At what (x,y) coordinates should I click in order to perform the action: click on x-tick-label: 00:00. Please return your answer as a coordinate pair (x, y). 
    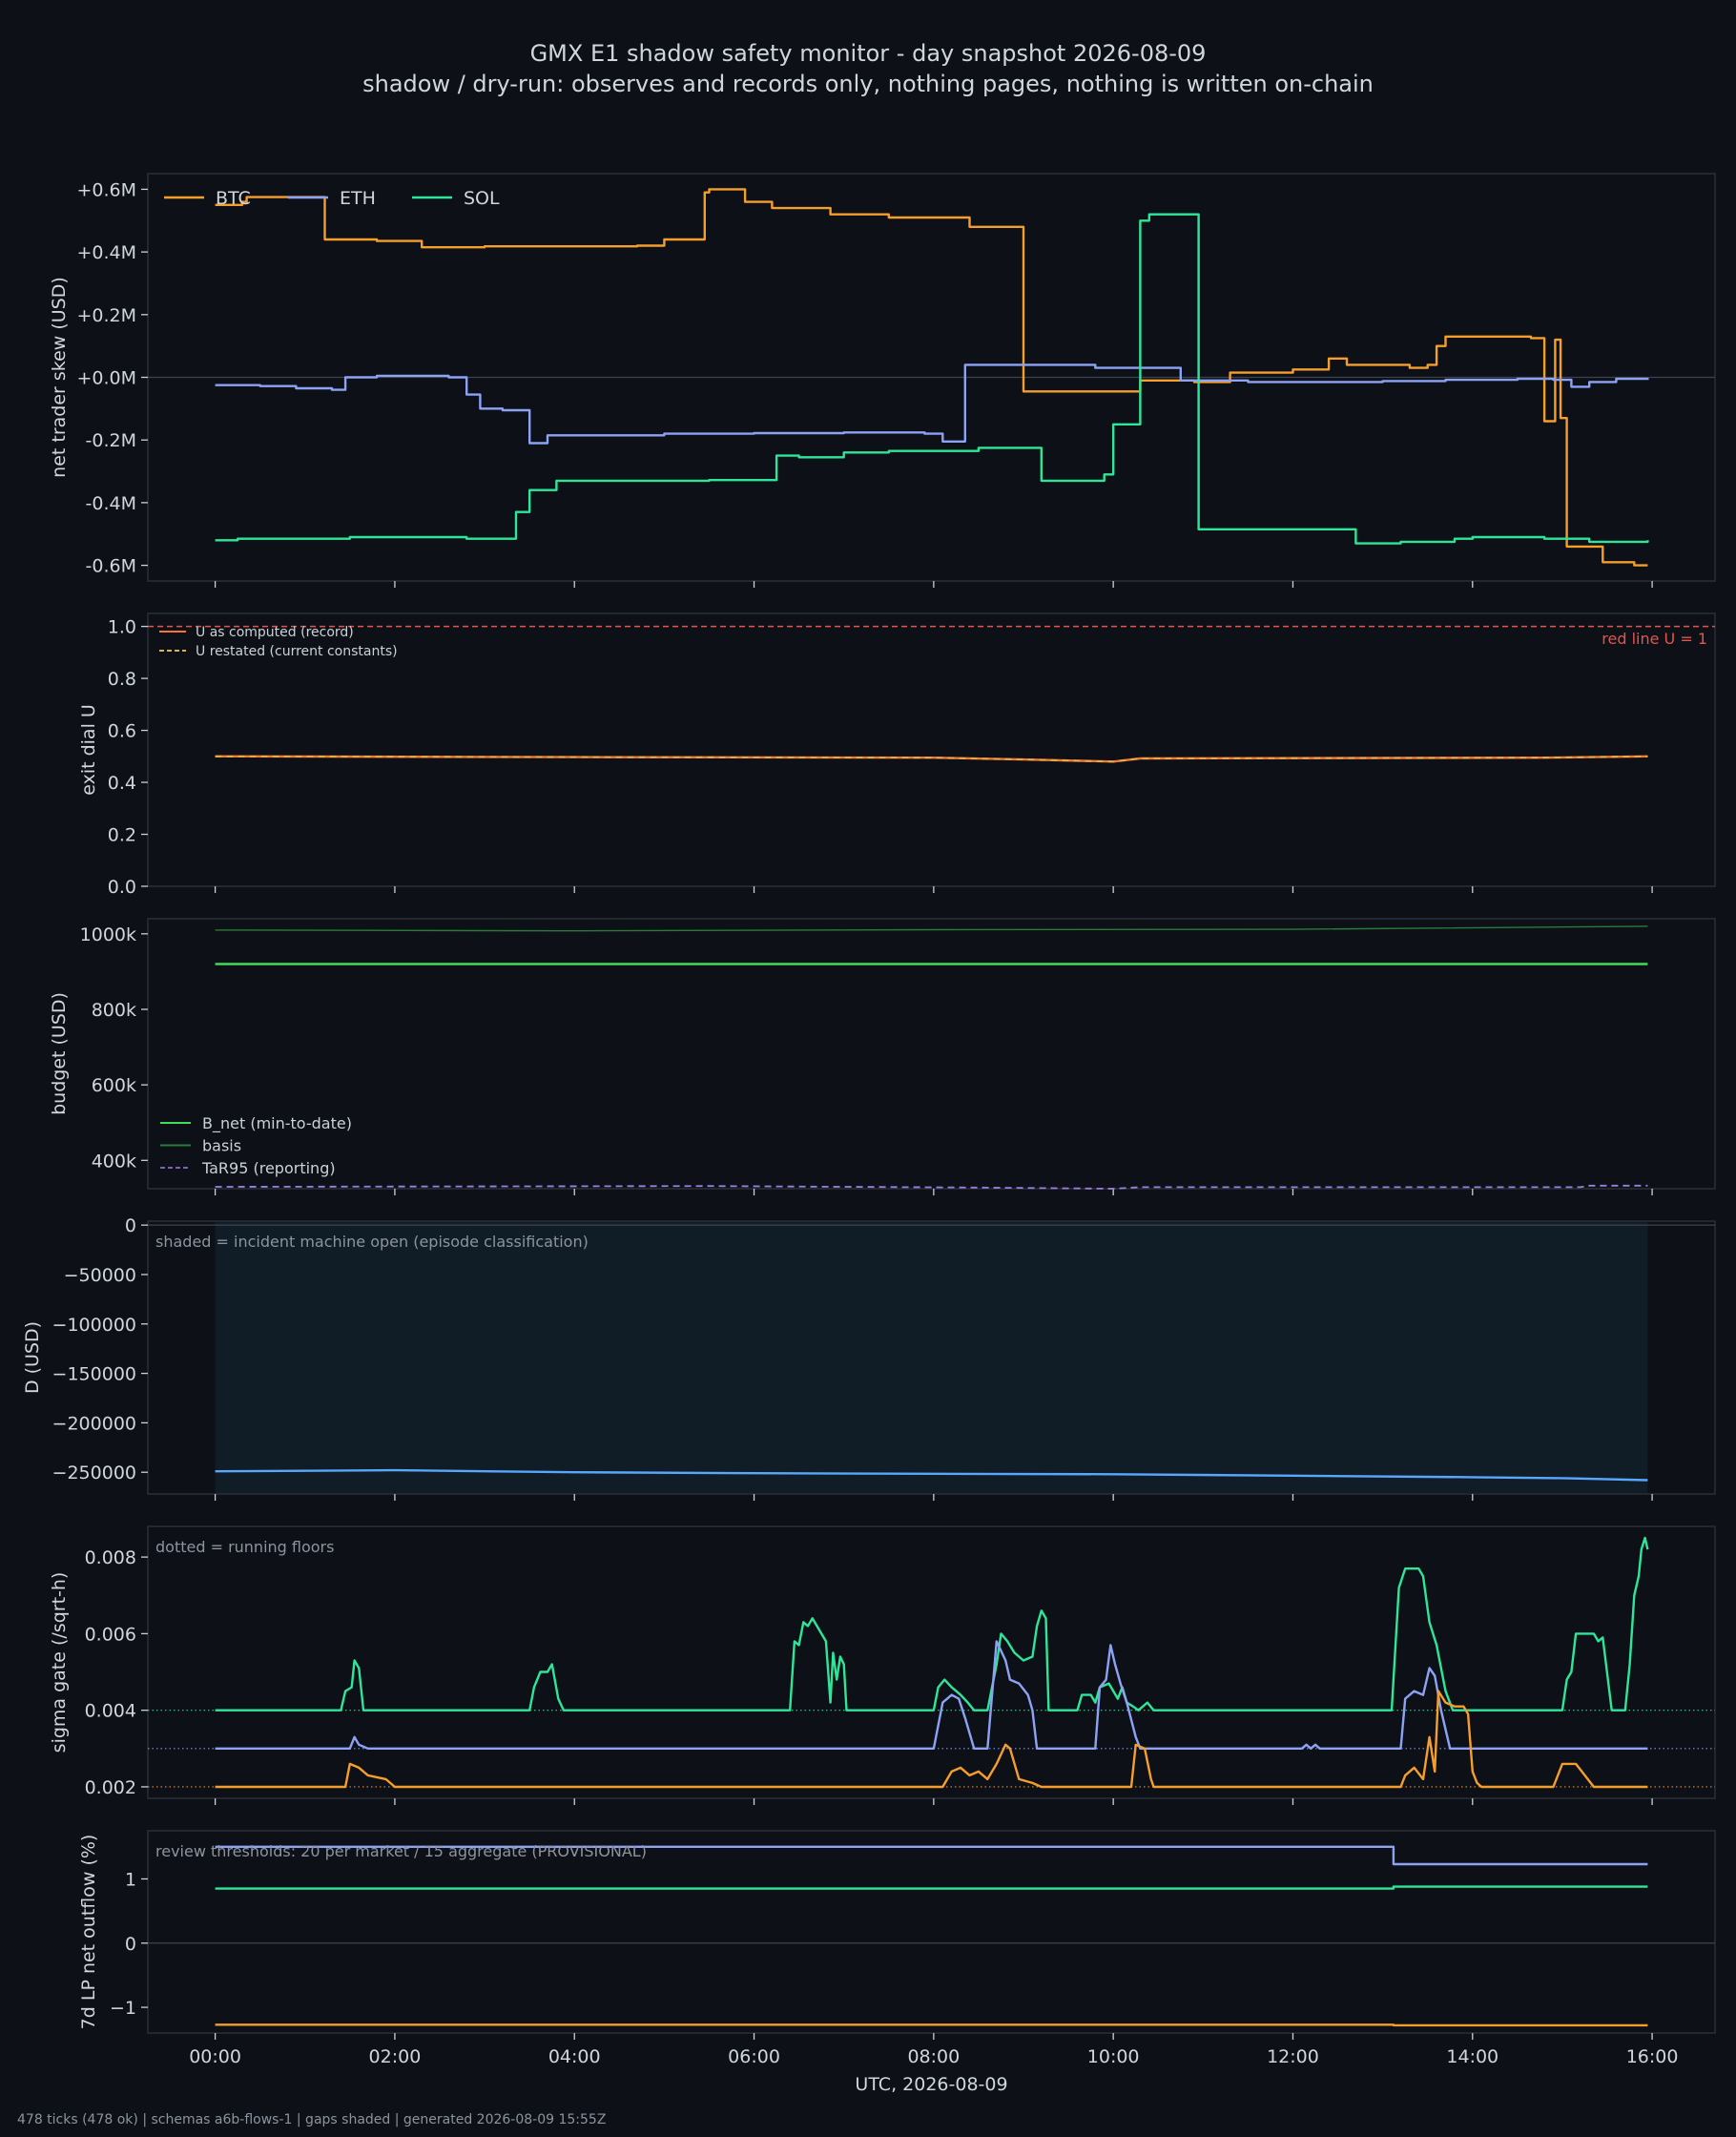
    Looking at the image, I should click on (215, 2056).